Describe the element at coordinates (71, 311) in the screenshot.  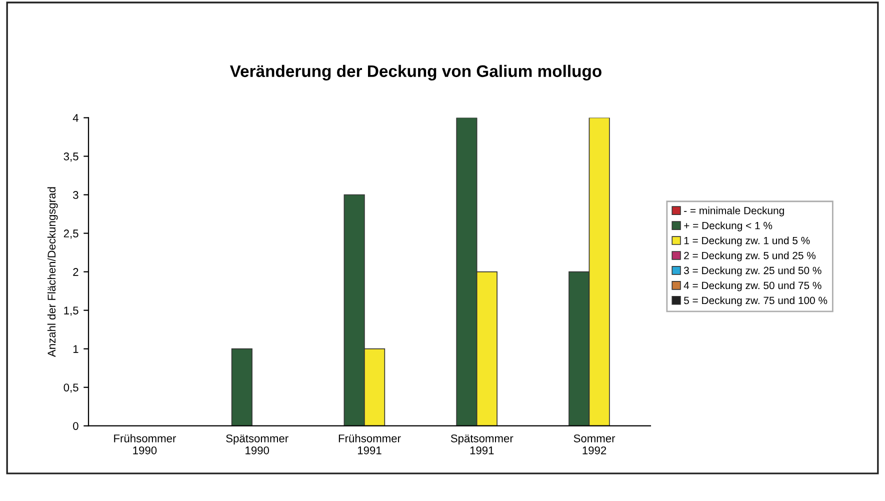
I see `y-tick-label: 1,5` at that location.